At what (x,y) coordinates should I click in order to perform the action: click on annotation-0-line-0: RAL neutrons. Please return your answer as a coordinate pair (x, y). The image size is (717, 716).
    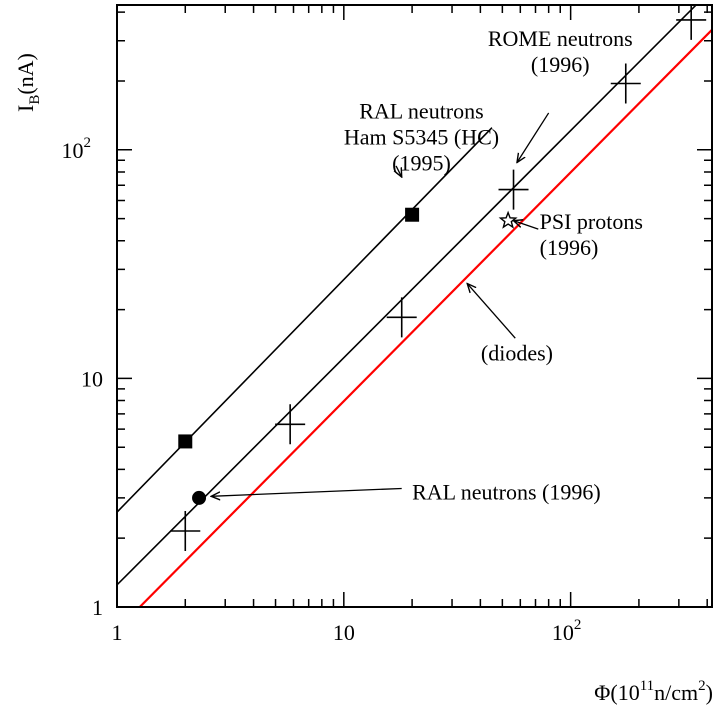
    Looking at the image, I should click on (421, 111).